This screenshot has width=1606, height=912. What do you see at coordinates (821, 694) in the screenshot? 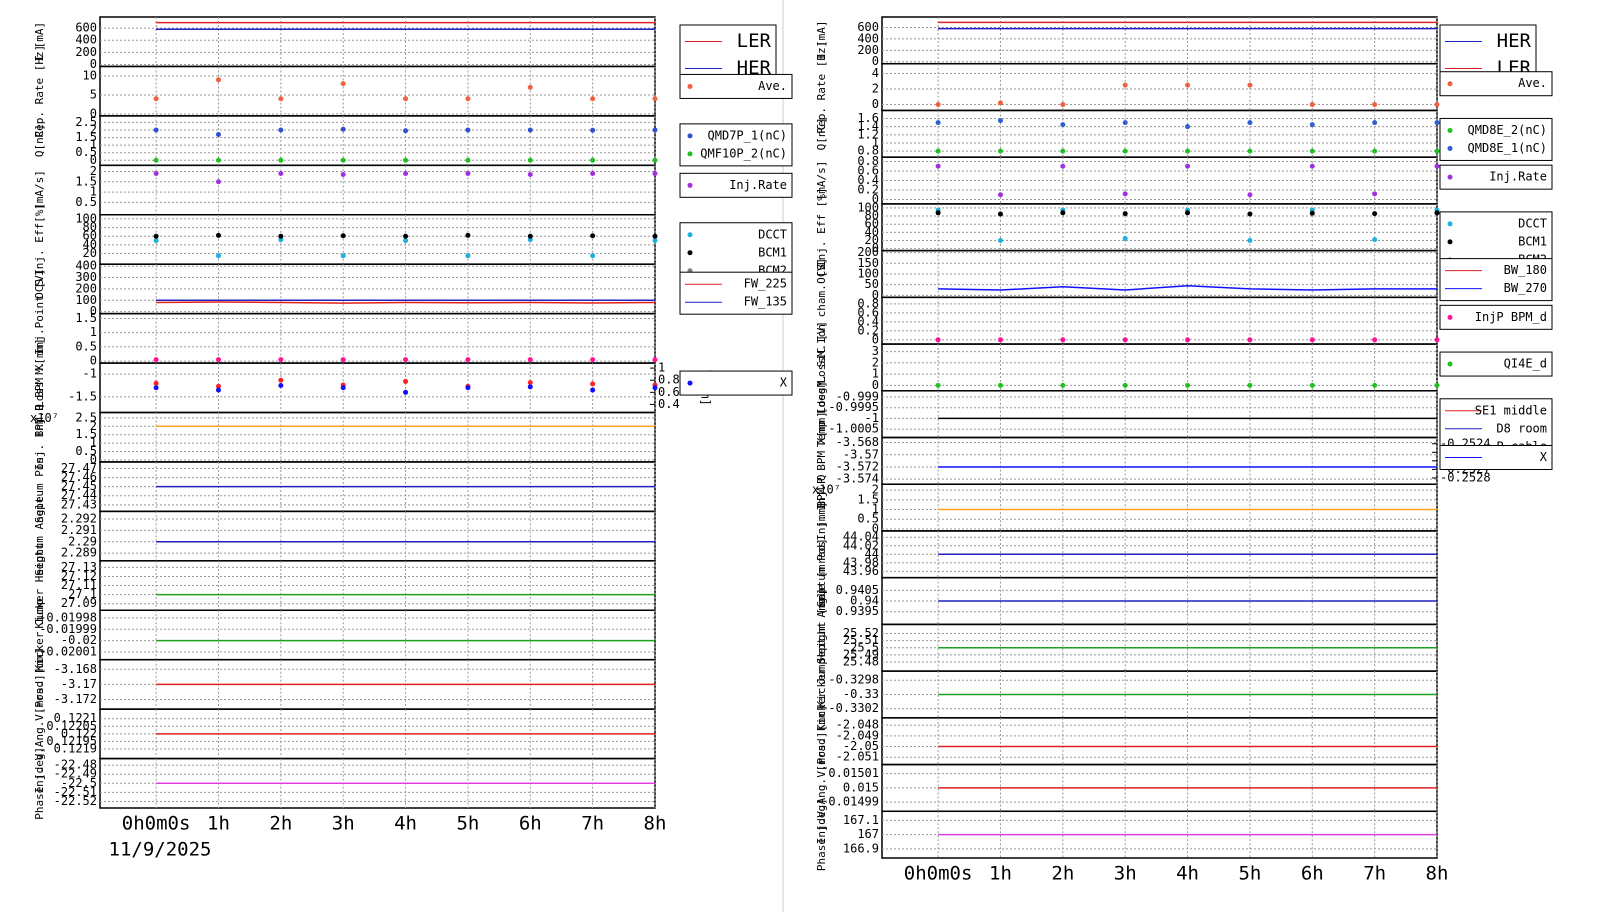
I see `y-axis-label: Kicker Jump` at bounding box center [821, 694].